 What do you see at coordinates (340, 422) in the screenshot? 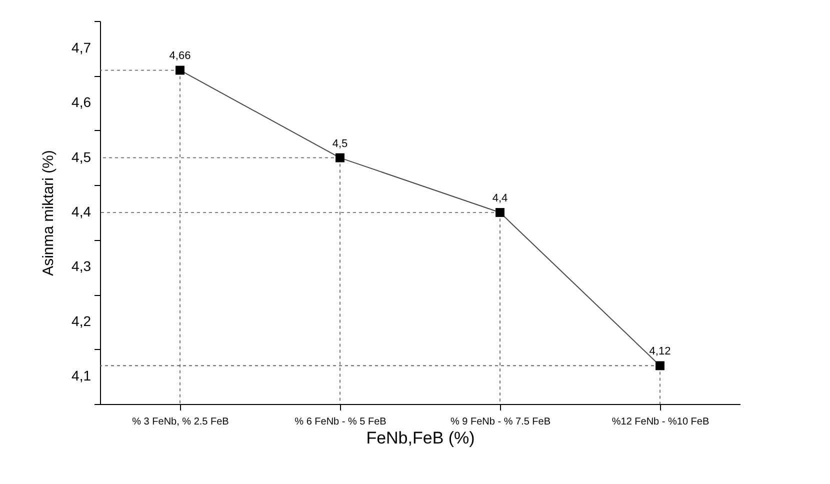
I see `x-tick-label: % 6 FeNb - % 5 FeB` at bounding box center [340, 422].